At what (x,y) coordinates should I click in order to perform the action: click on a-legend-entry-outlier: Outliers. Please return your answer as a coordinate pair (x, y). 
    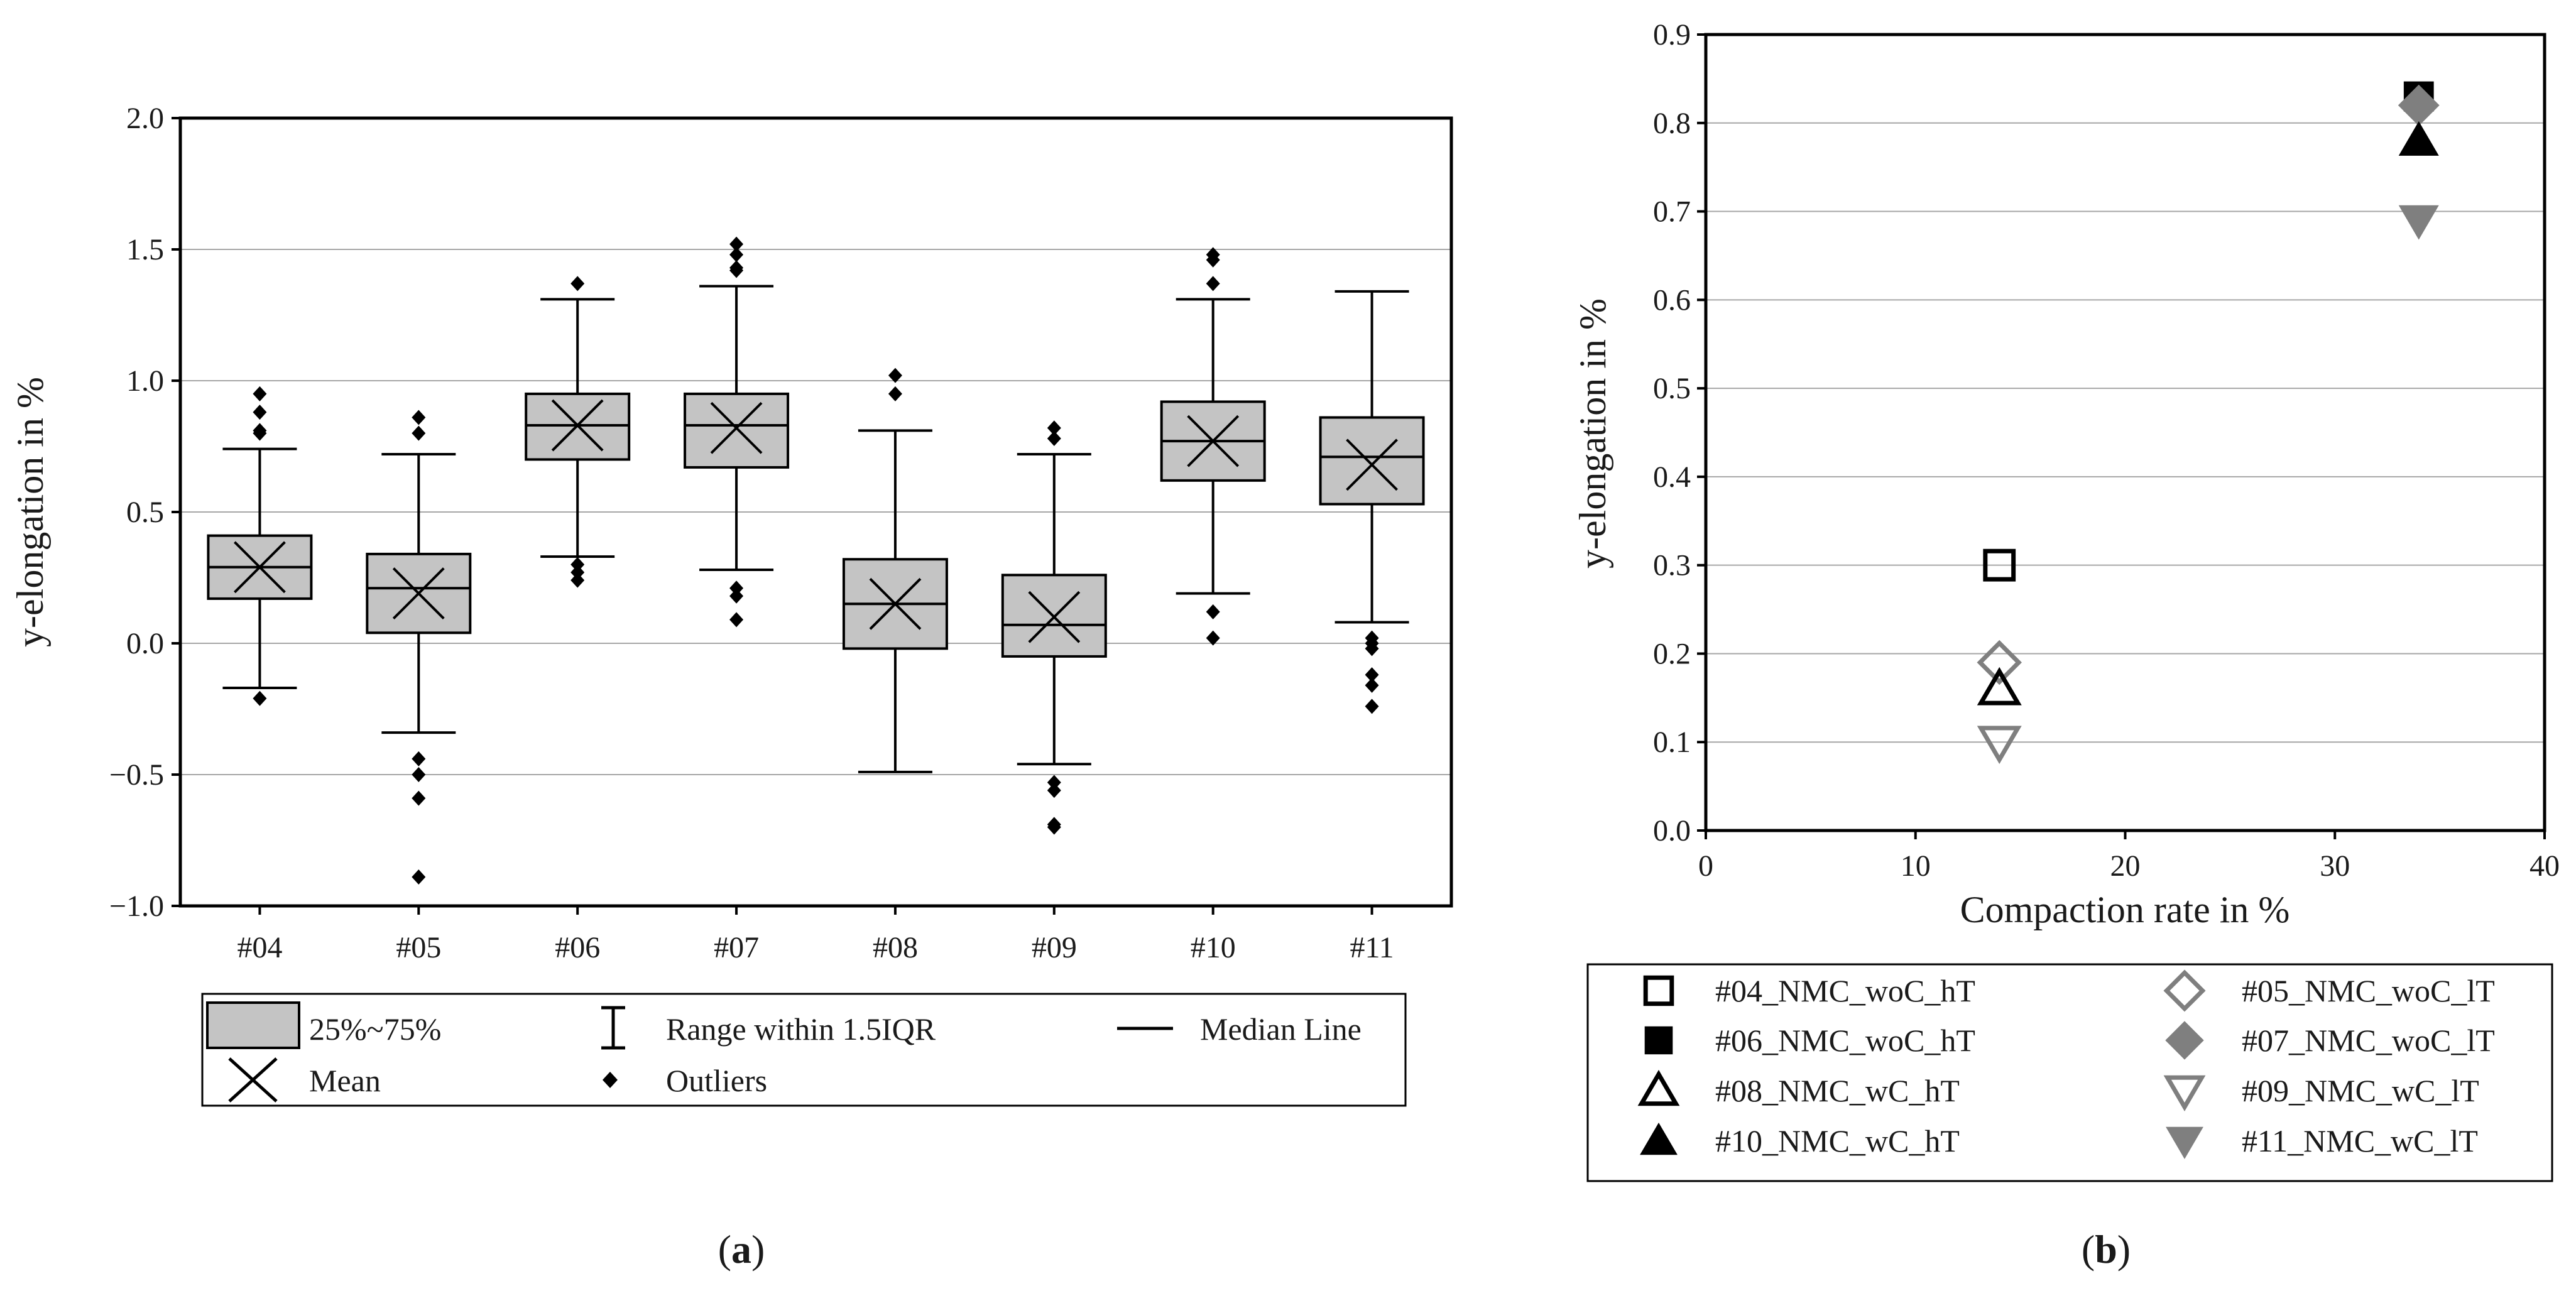
    Looking at the image, I should click on (685, 1080).